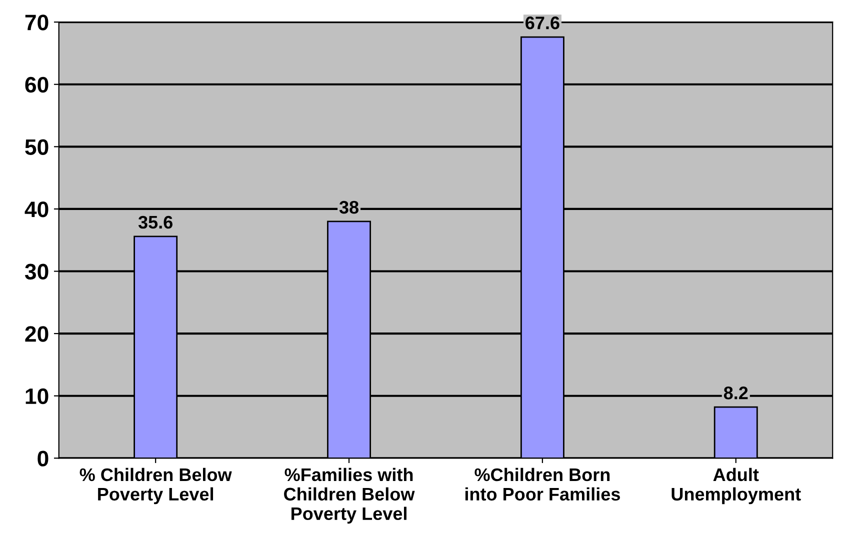  What do you see at coordinates (43, 458) in the screenshot?
I see `y-tick-label: 0` at bounding box center [43, 458].